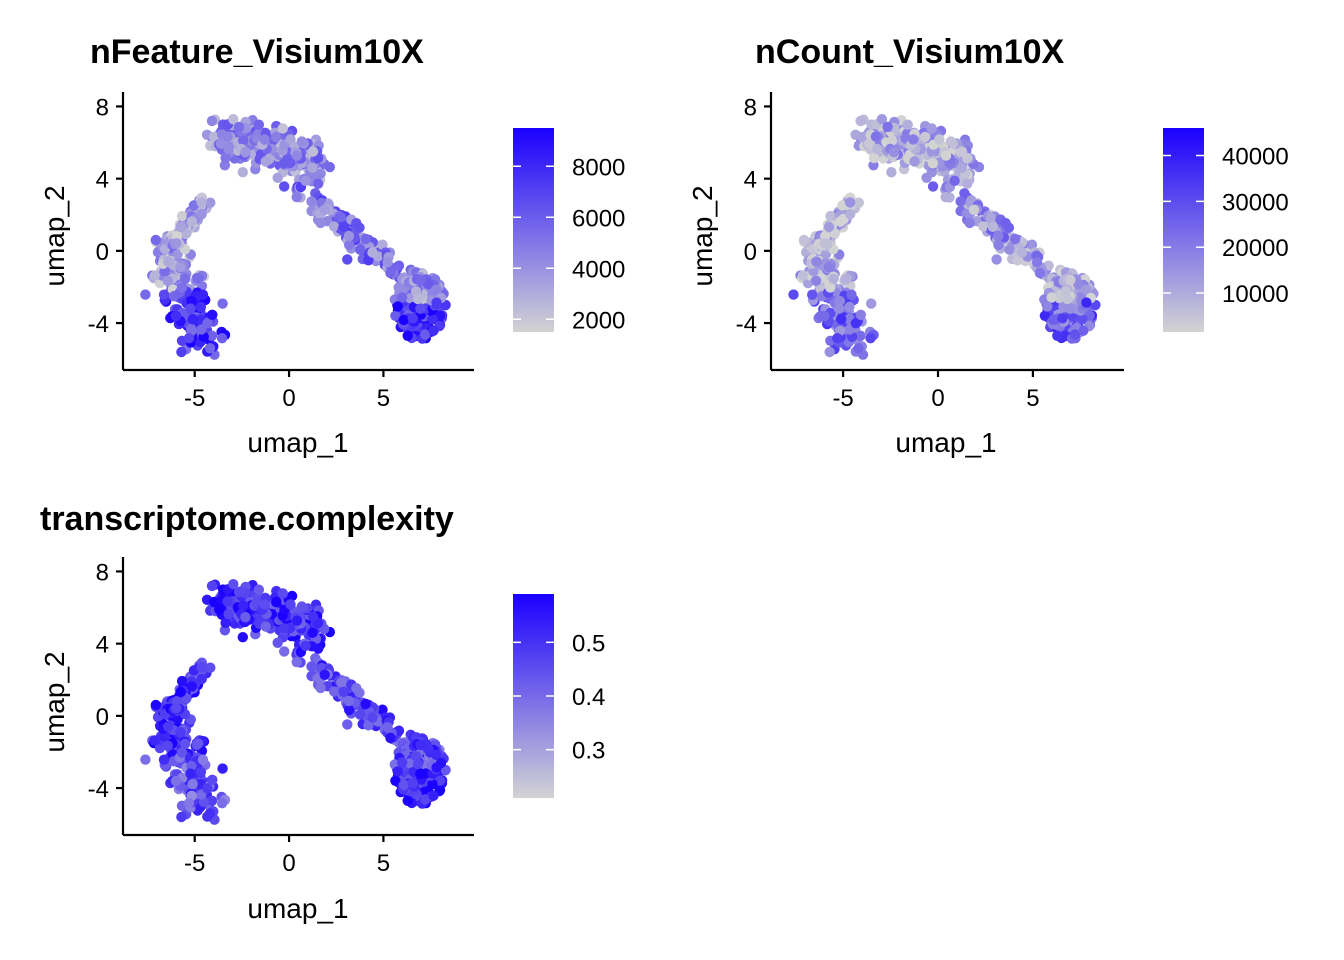 The image size is (1344, 960). Describe the element at coordinates (1255, 157) in the screenshot. I see `colorbar-label: 40000` at that location.